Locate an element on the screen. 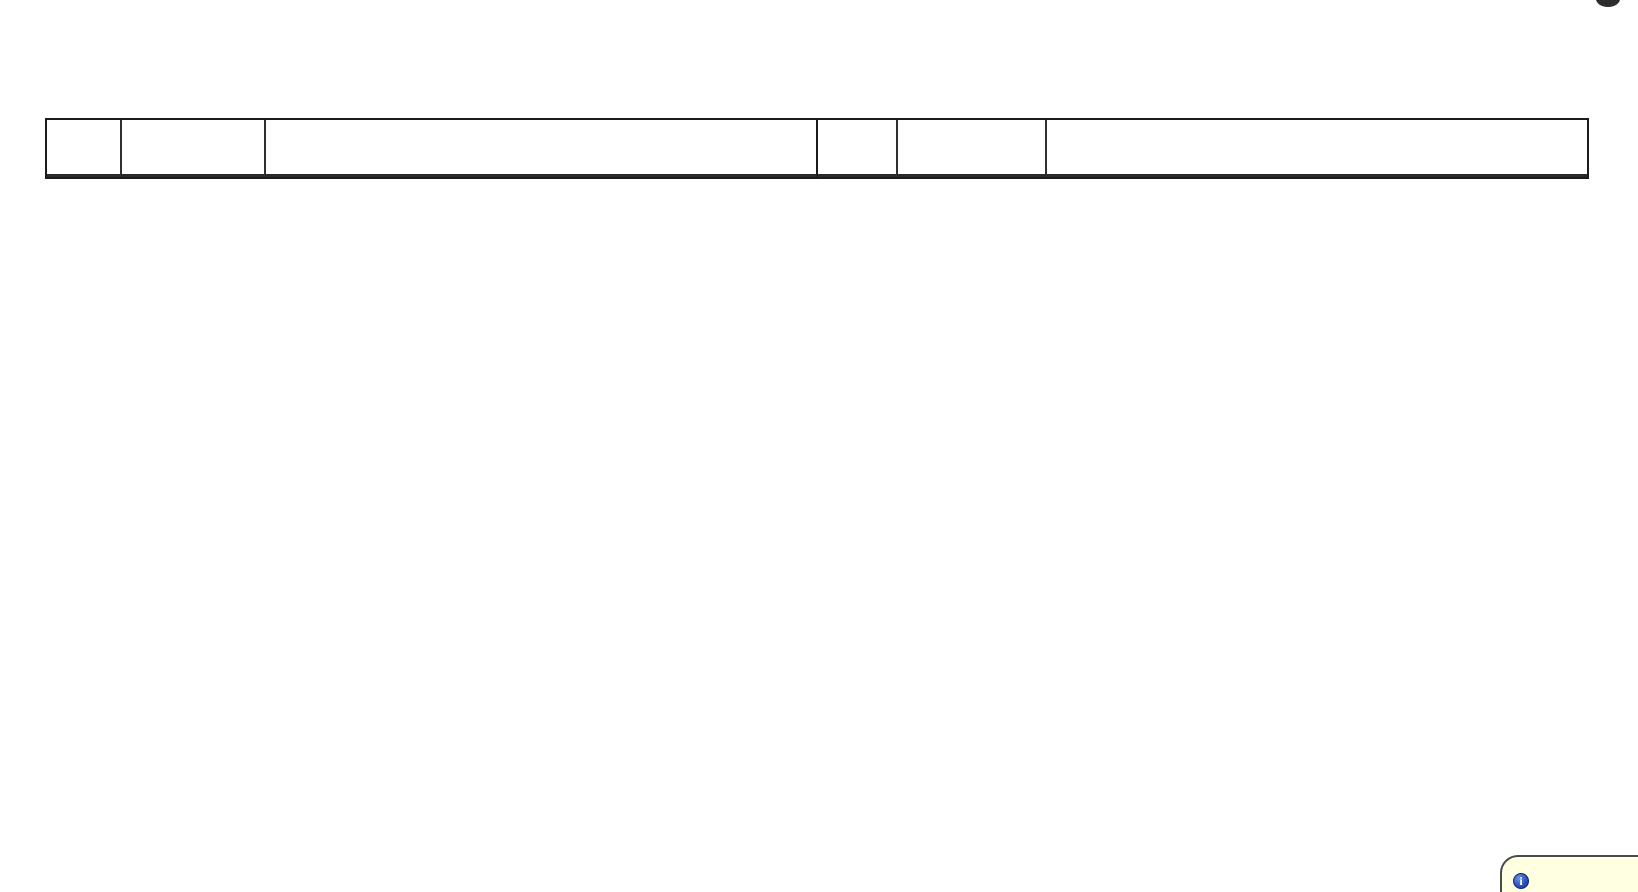 This screenshot has width=1638, height=892. page-title is located at coordinates (819, 55).